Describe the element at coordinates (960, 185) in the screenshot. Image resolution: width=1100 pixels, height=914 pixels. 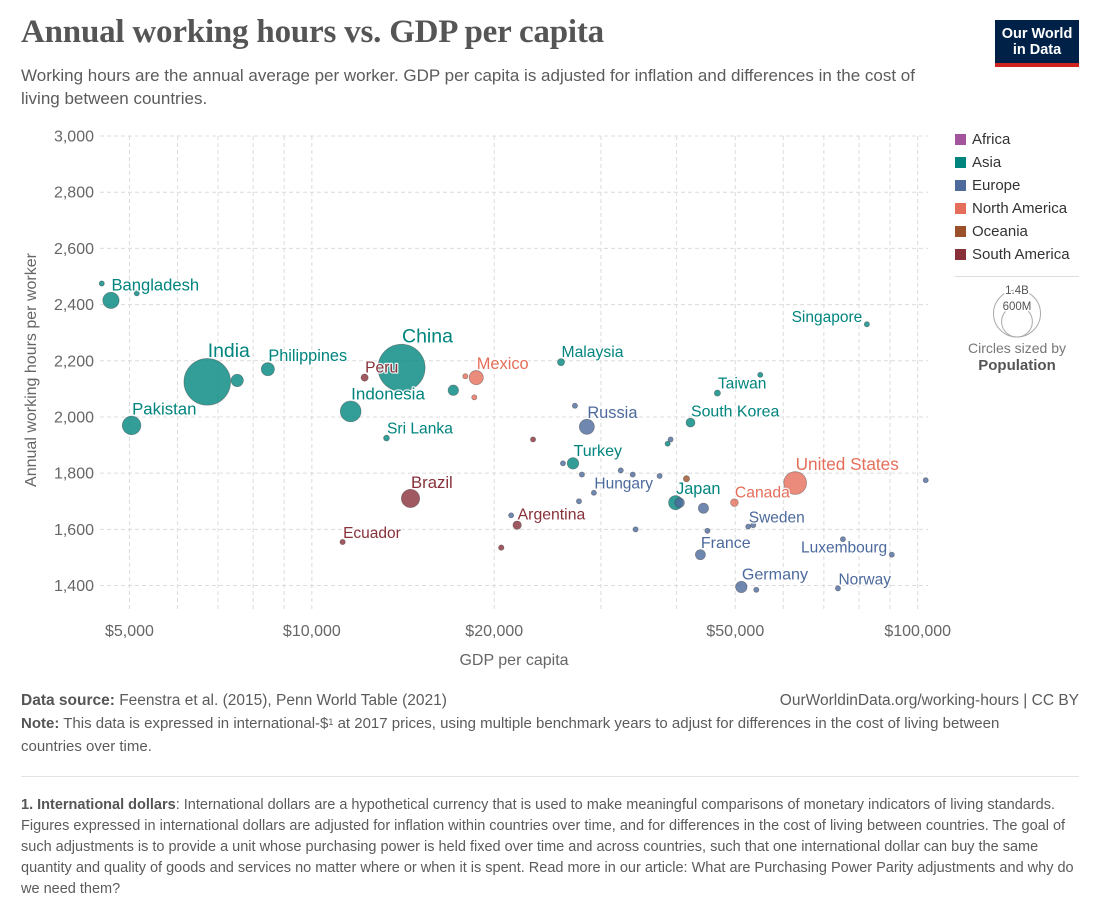
I see `legend-swatch-europe` at that location.